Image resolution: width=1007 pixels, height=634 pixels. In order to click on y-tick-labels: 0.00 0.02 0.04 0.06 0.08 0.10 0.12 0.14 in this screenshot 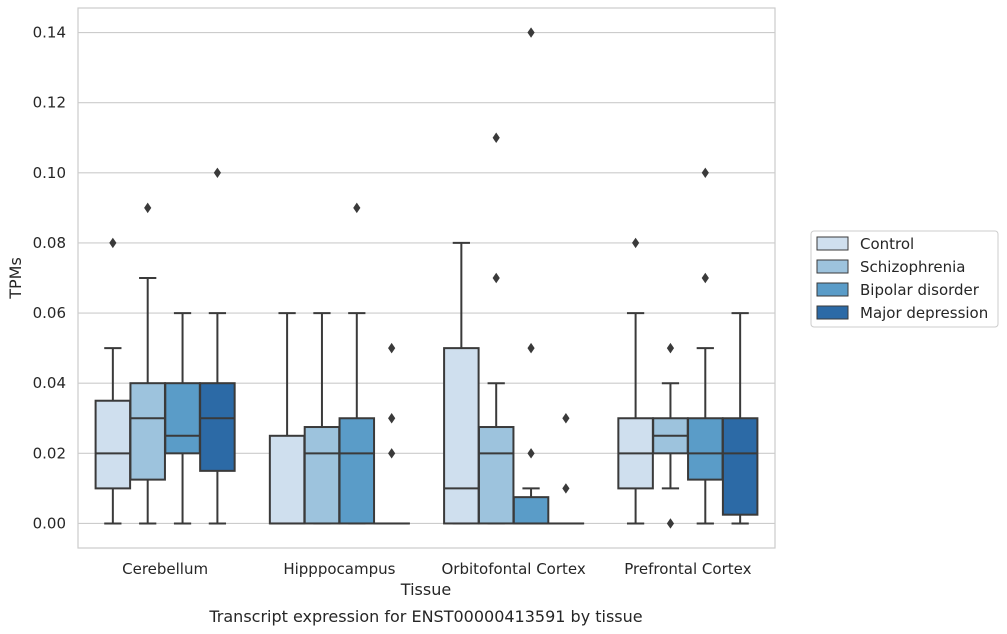, I will do `click(49, 278)`.